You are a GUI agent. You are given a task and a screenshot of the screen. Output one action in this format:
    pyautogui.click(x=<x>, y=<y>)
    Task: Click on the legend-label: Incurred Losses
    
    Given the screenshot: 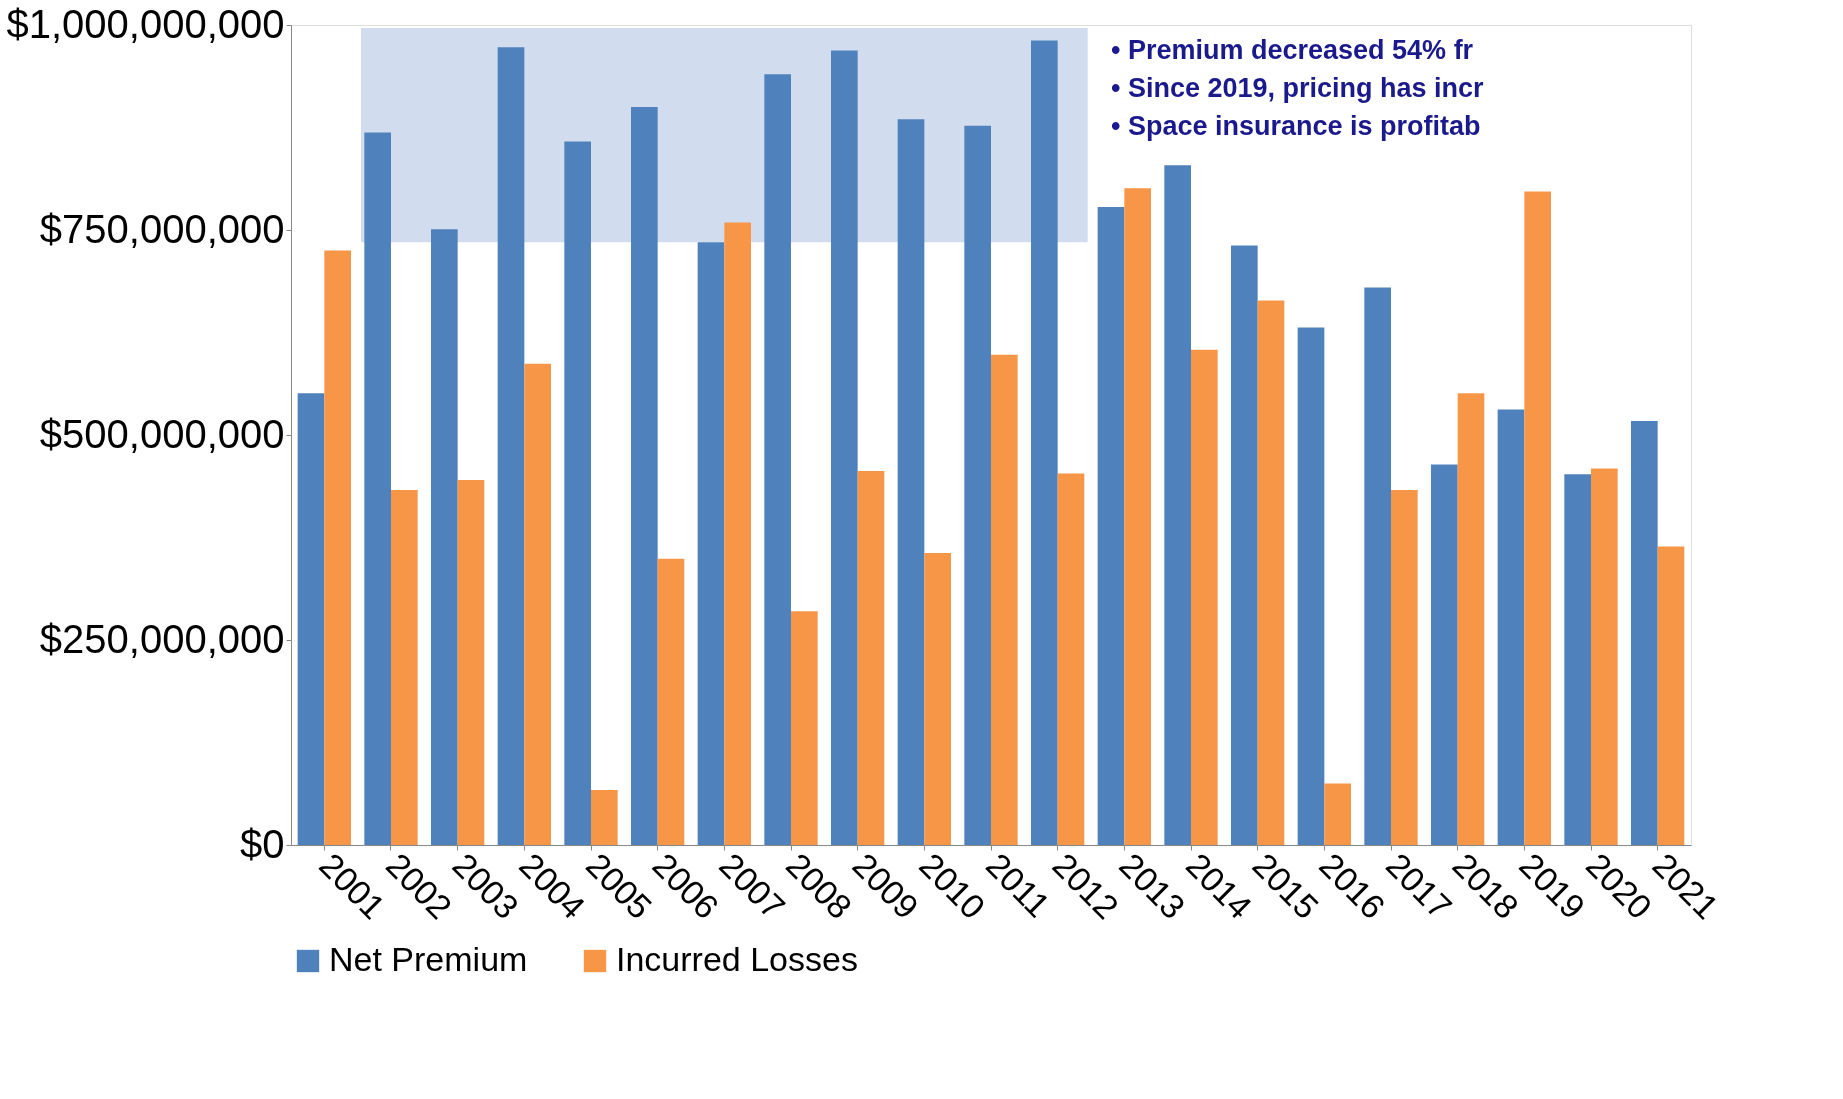 What is the action you would take?
    pyautogui.click(x=737, y=959)
    